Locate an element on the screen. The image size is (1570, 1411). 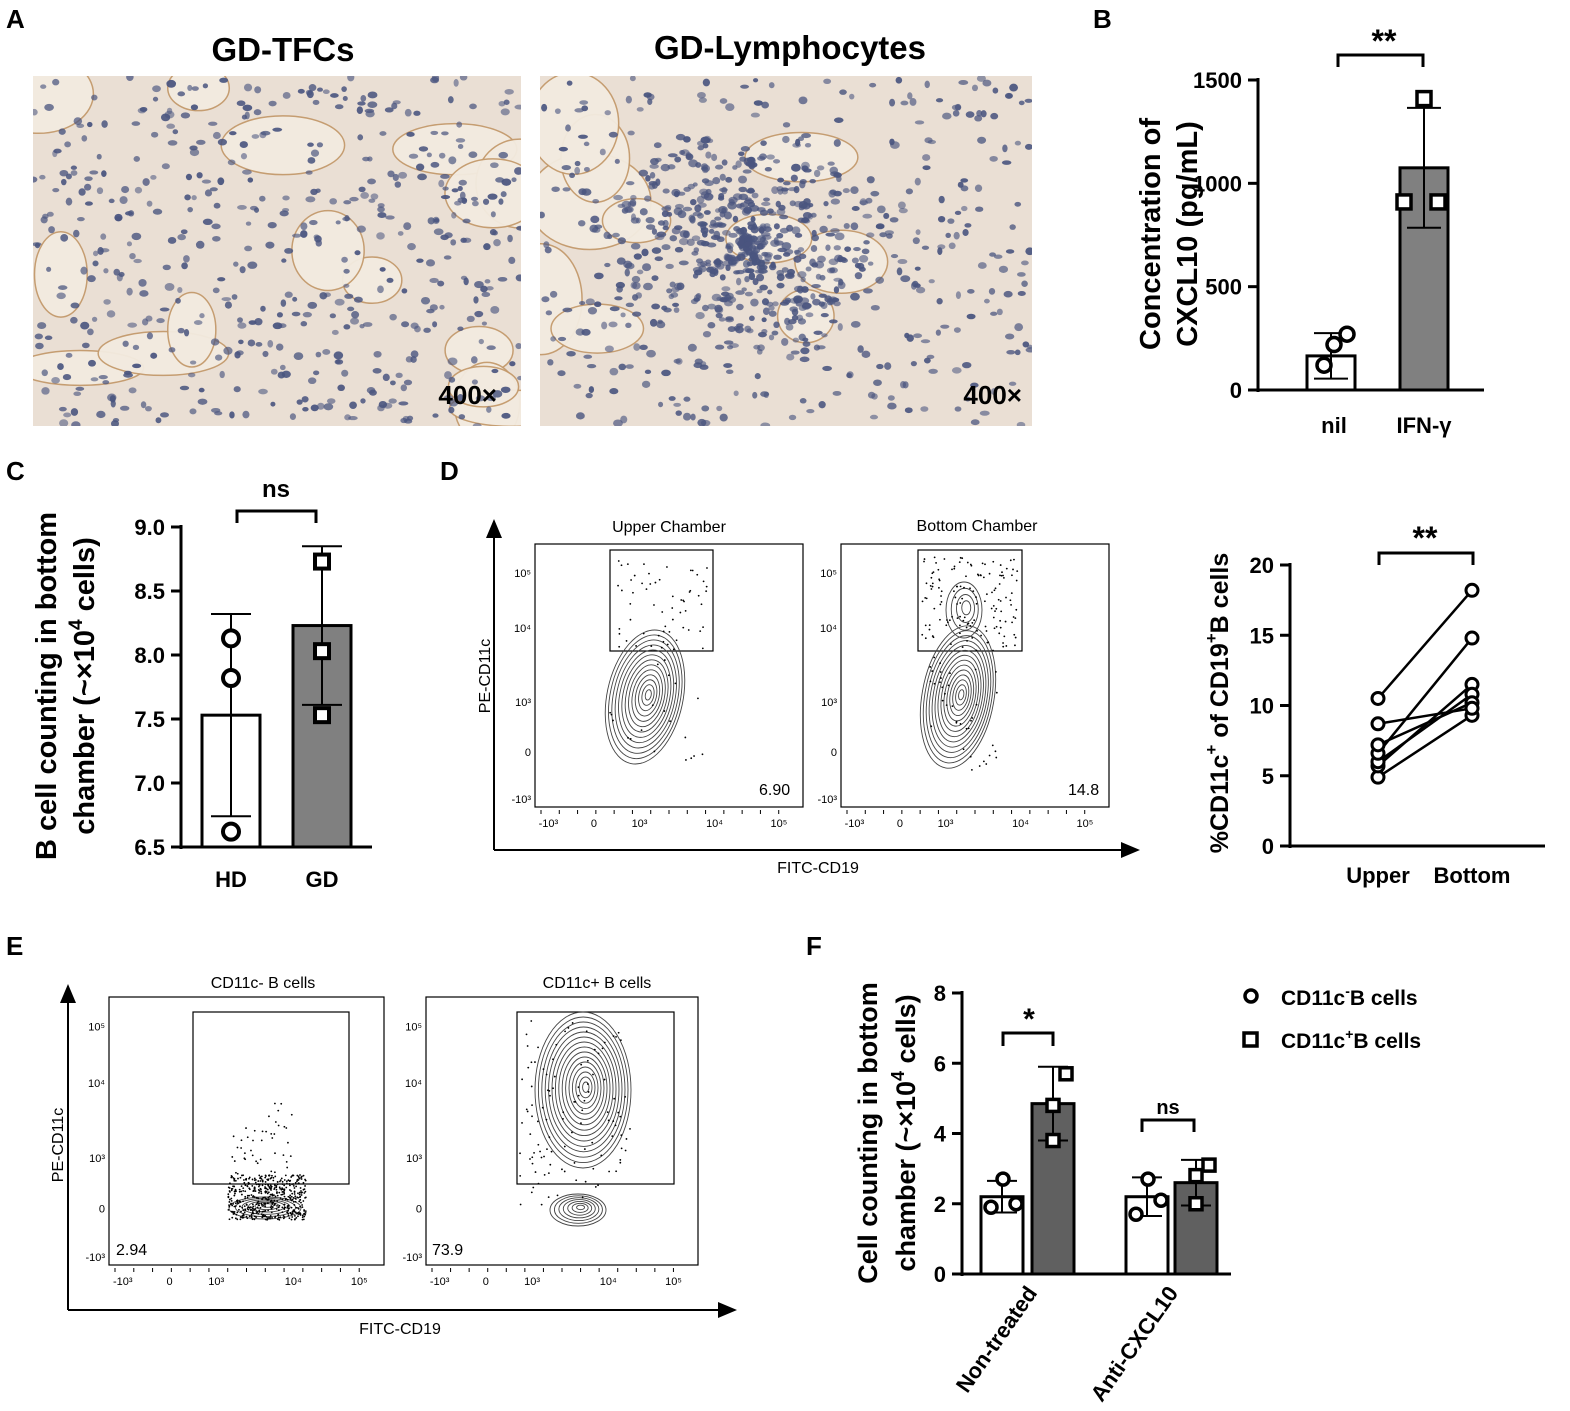
chart-f-legend-item-1: CD11c-B cells is located at coordinates (1349, 996).